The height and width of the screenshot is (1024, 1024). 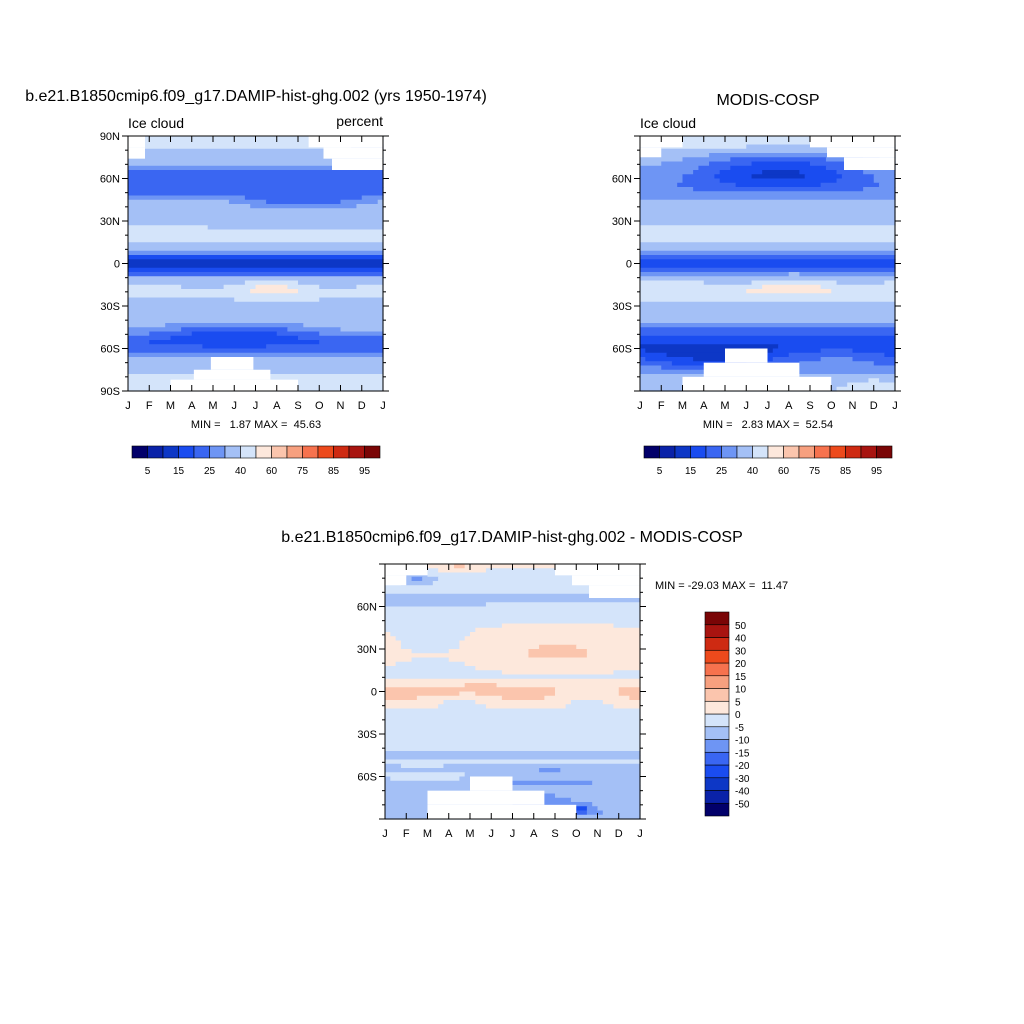 What do you see at coordinates (128, 406) in the screenshot?
I see `x-tick-label: J` at bounding box center [128, 406].